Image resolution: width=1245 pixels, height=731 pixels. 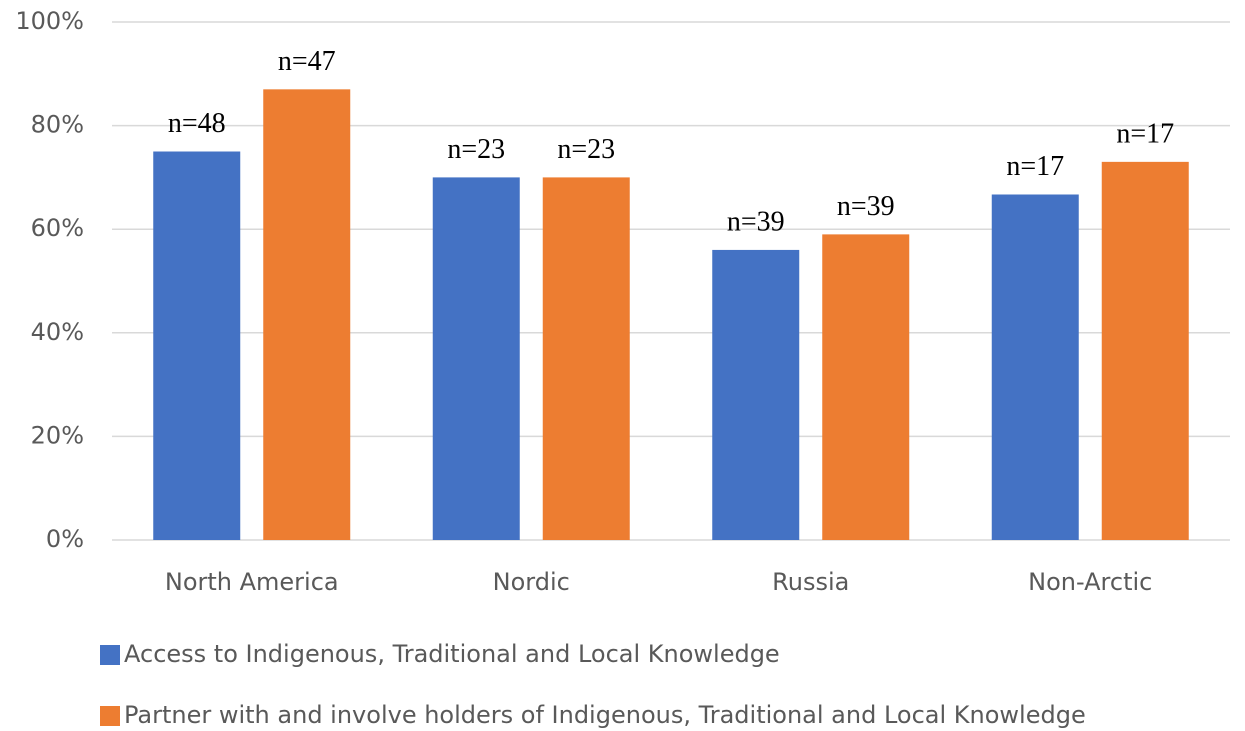 I want to click on y-tick-label: 60%, so click(x=57, y=228).